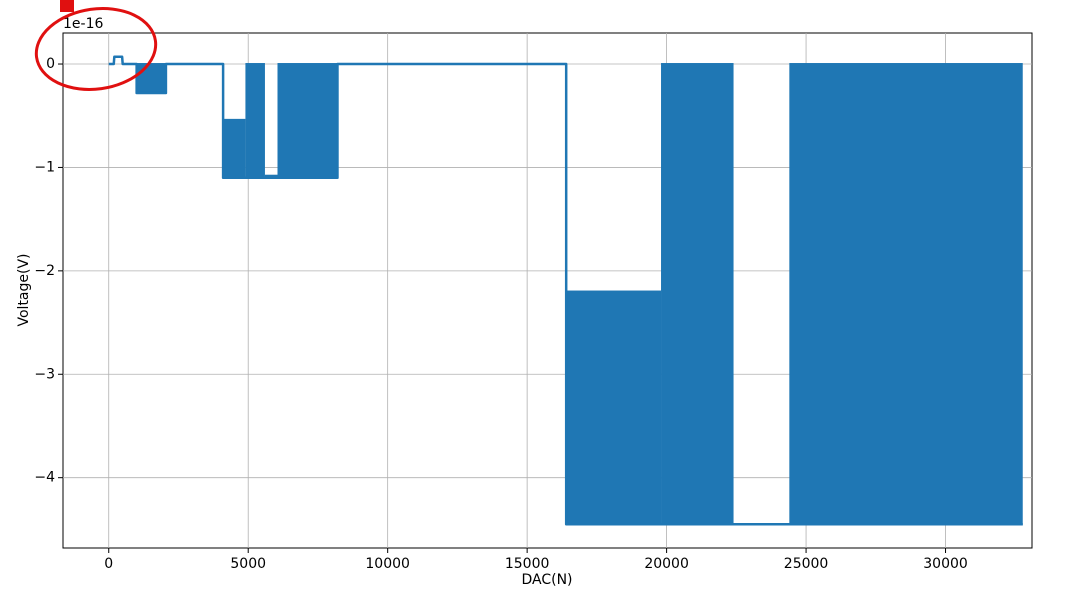 The height and width of the screenshot is (608, 1080). I want to click on x-tick-label: 15000, so click(527, 564).